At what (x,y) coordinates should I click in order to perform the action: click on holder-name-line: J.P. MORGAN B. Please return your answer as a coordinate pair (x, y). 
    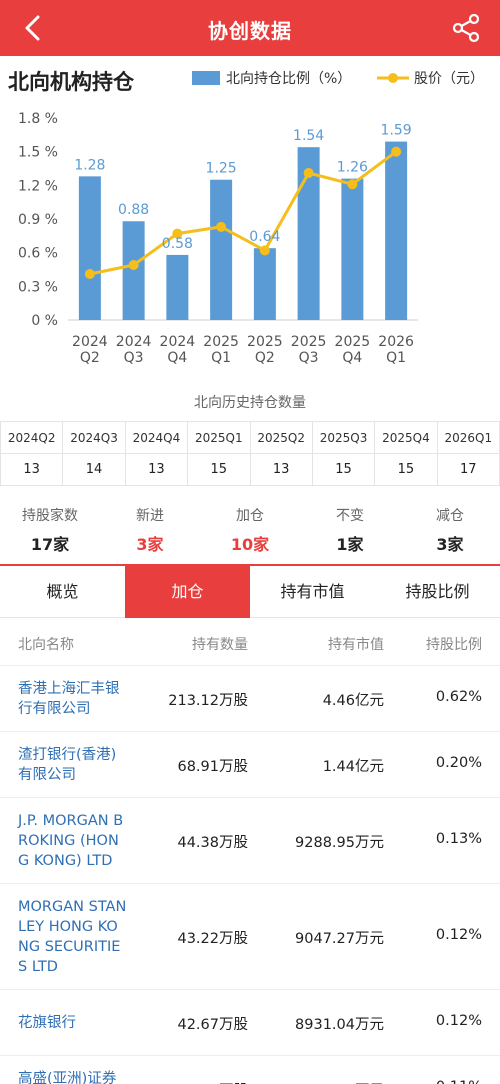
    Looking at the image, I should click on (71, 821).